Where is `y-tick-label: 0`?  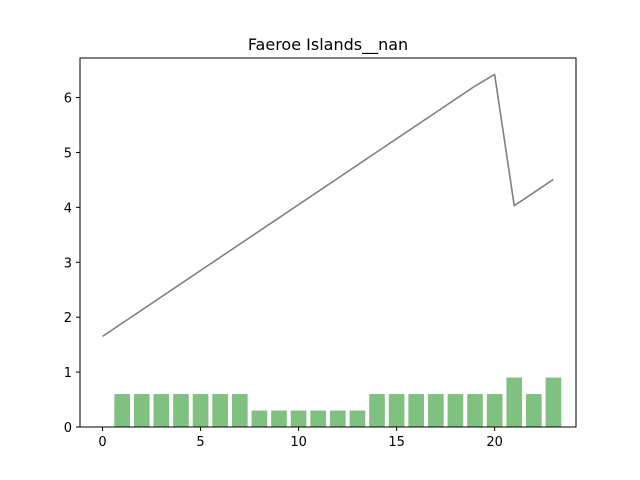 y-tick-label: 0 is located at coordinates (68, 428).